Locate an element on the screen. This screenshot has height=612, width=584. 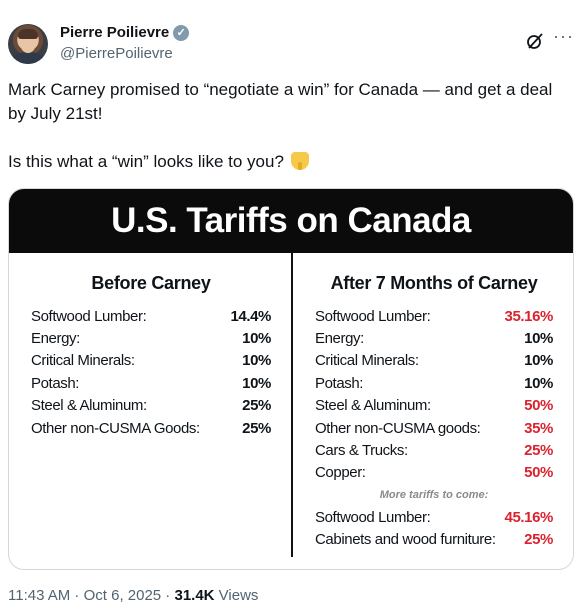
before-row-label: Critical Minerals: is located at coordinates (83, 361).